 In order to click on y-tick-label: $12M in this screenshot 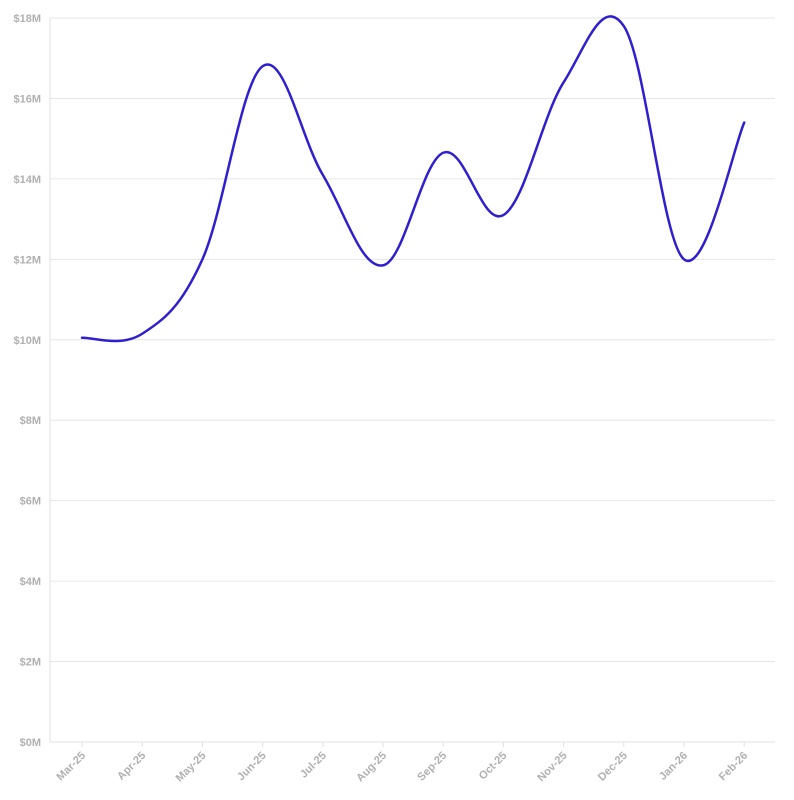, I will do `click(27, 260)`.